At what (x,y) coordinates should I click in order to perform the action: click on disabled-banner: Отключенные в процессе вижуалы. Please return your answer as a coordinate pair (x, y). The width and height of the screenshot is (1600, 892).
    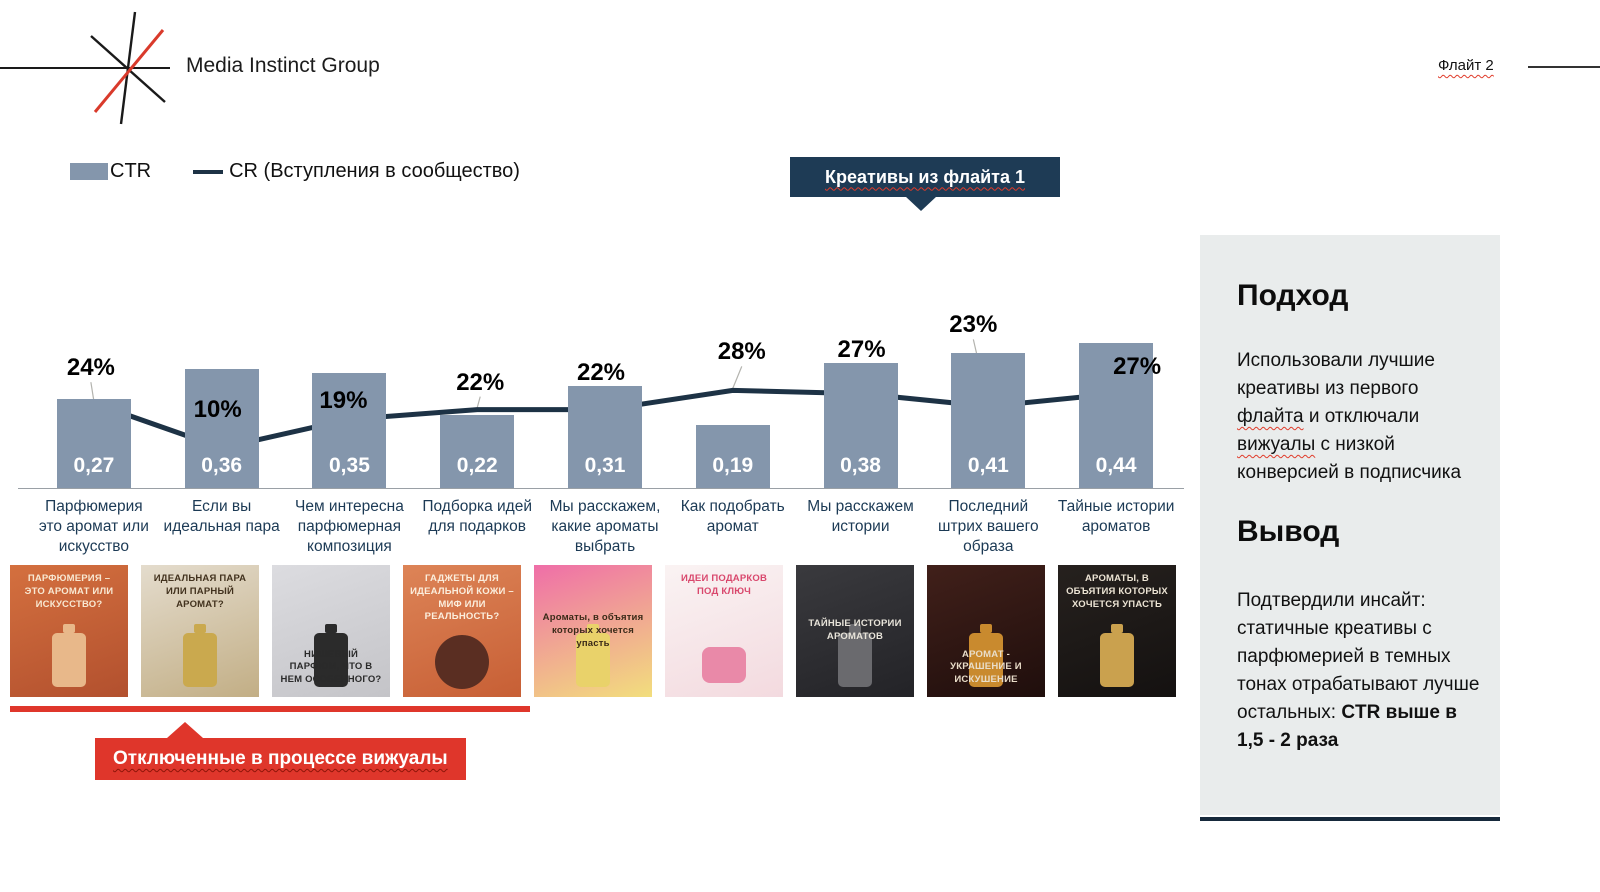
    Looking at the image, I should click on (280, 759).